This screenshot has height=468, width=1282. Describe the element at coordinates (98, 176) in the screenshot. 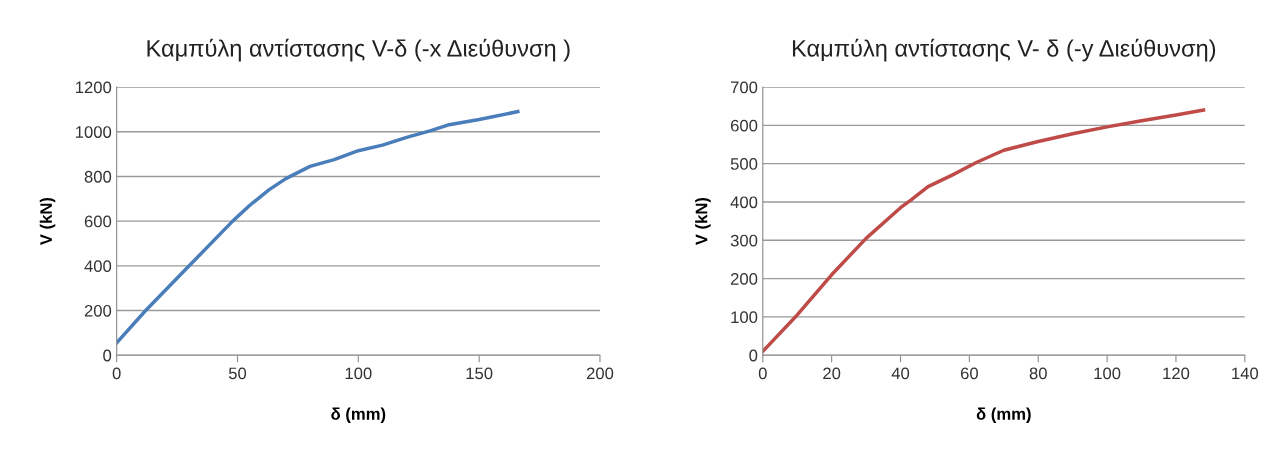

I see `y-tick-label: 800` at that location.